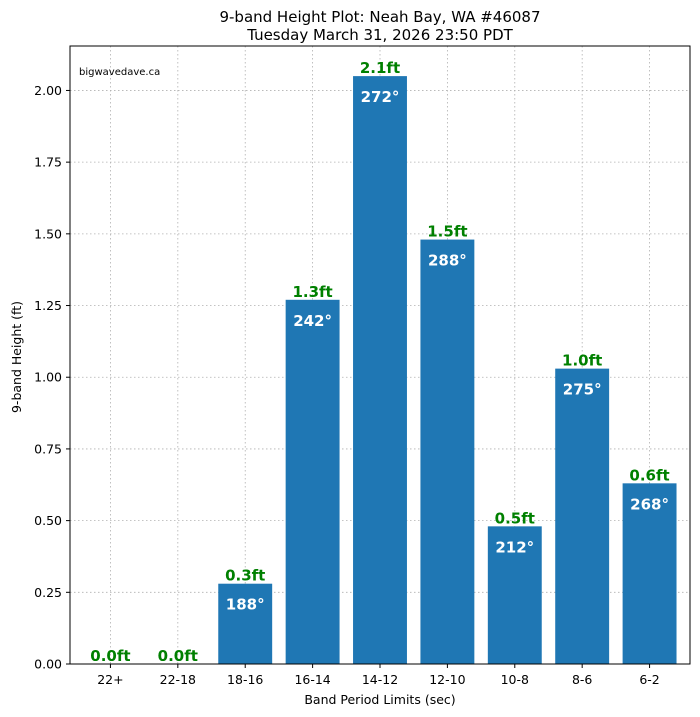  I want to click on x-tick-label: 8-6, so click(582, 679).